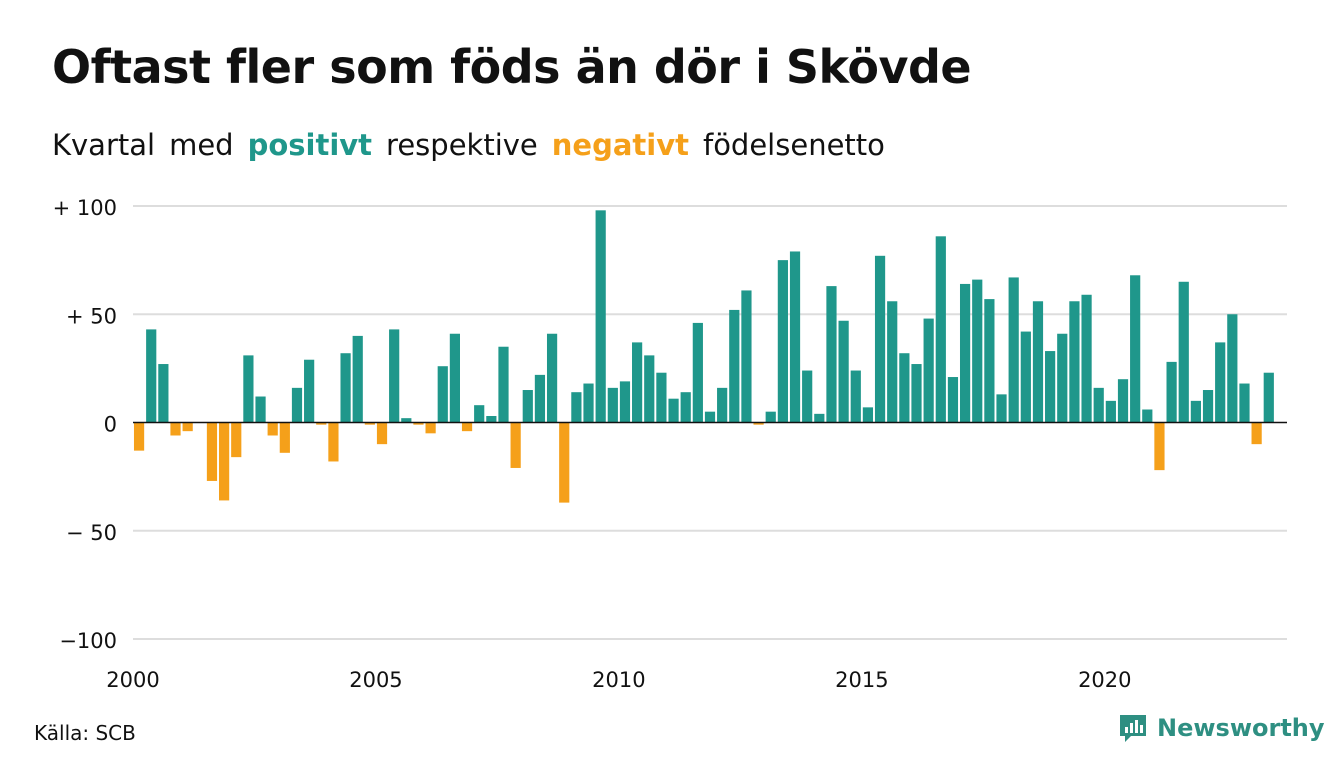  What do you see at coordinates (375, 680) in the screenshot?
I see `x-tick-label: 2005` at bounding box center [375, 680].